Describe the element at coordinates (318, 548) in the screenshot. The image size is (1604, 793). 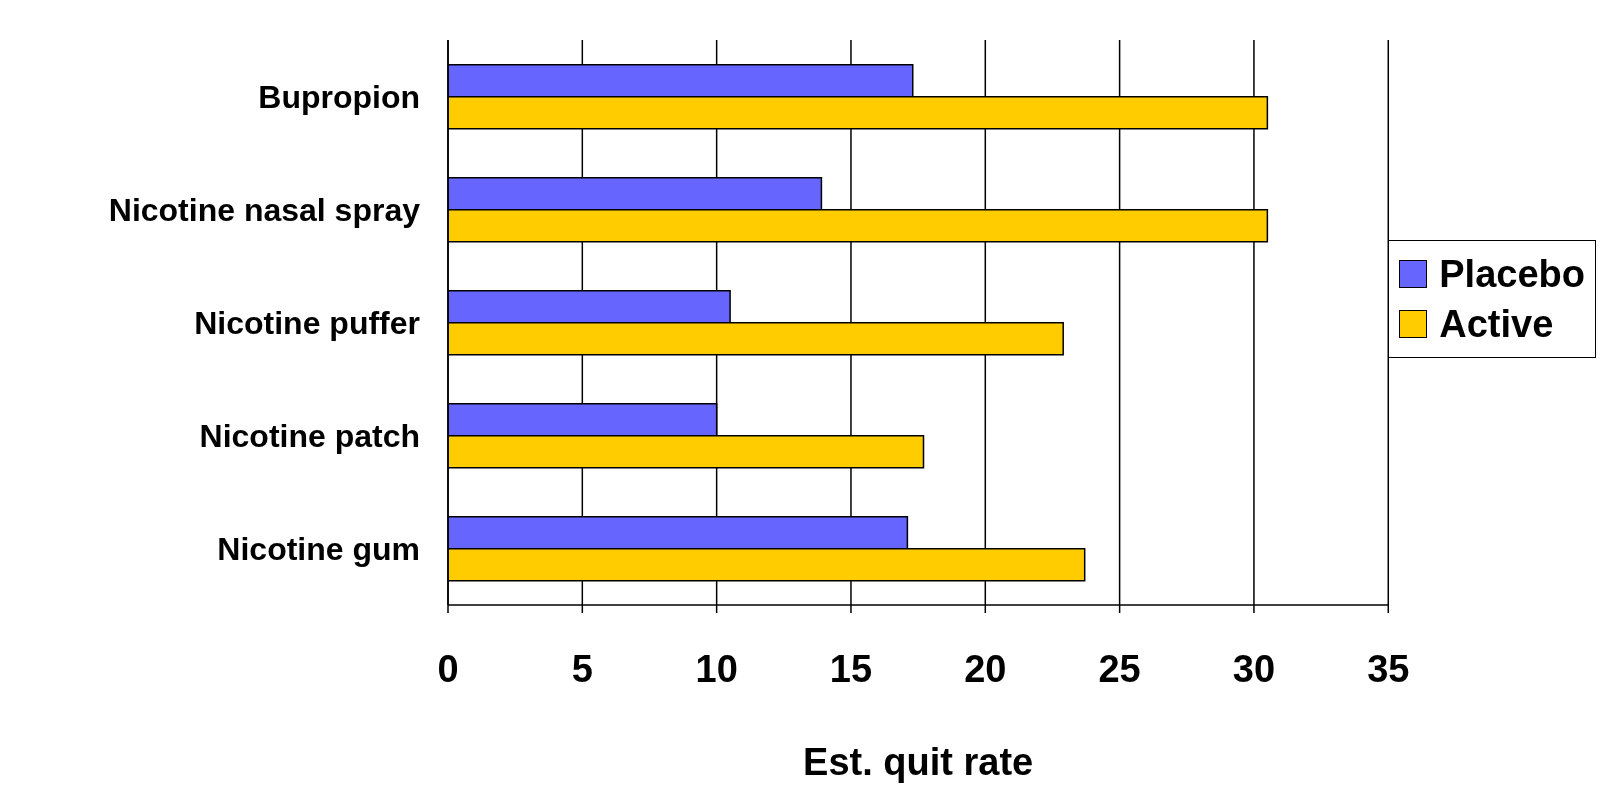
I see `y-tick-label: Nicotine gum` at that location.